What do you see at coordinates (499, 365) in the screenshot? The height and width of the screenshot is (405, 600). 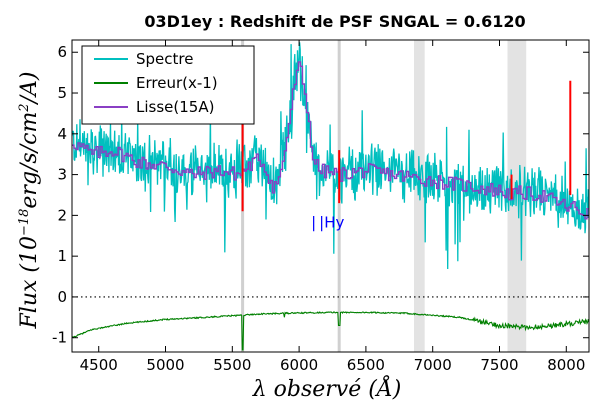 I see `x-tick-label-6: 7500` at bounding box center [499, 365].